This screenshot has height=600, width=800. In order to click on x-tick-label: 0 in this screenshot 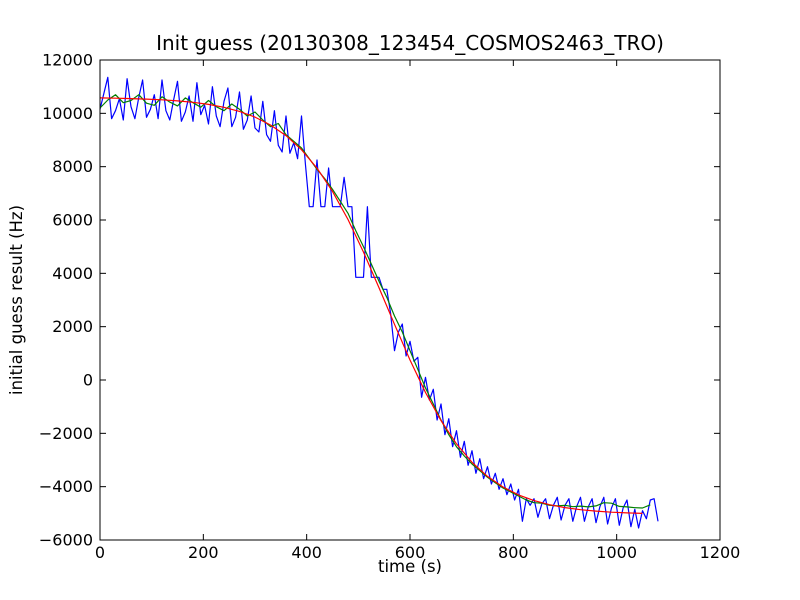, I will do `click(100, 552)`.